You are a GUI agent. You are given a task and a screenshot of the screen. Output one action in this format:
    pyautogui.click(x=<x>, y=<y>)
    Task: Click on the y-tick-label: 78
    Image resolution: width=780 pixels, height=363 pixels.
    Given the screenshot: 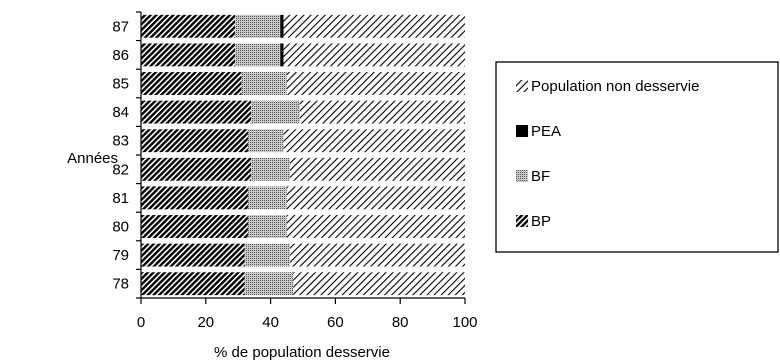 What is the action you would take?
    pyautogui.click(x=120, y=284)
    